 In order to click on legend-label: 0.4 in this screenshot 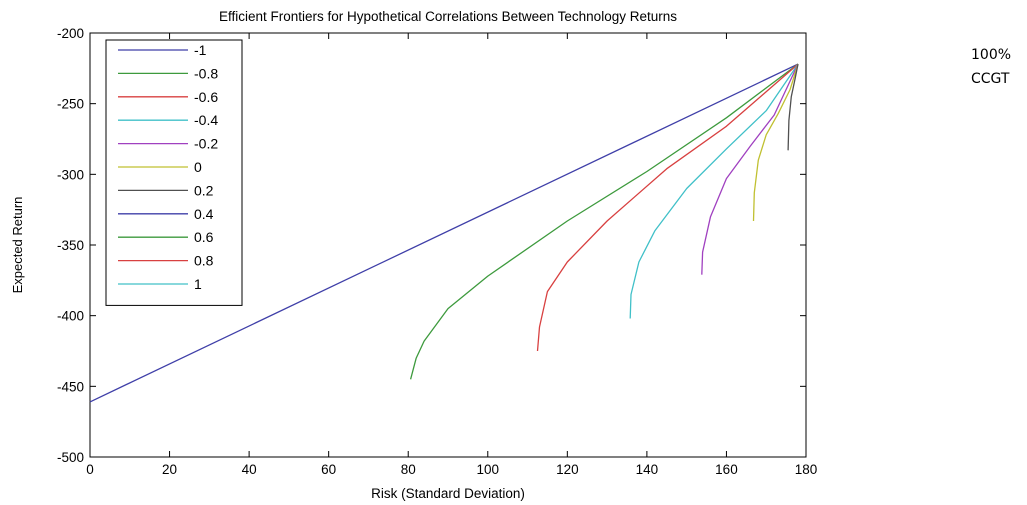, I will do `click(204, 214)`.